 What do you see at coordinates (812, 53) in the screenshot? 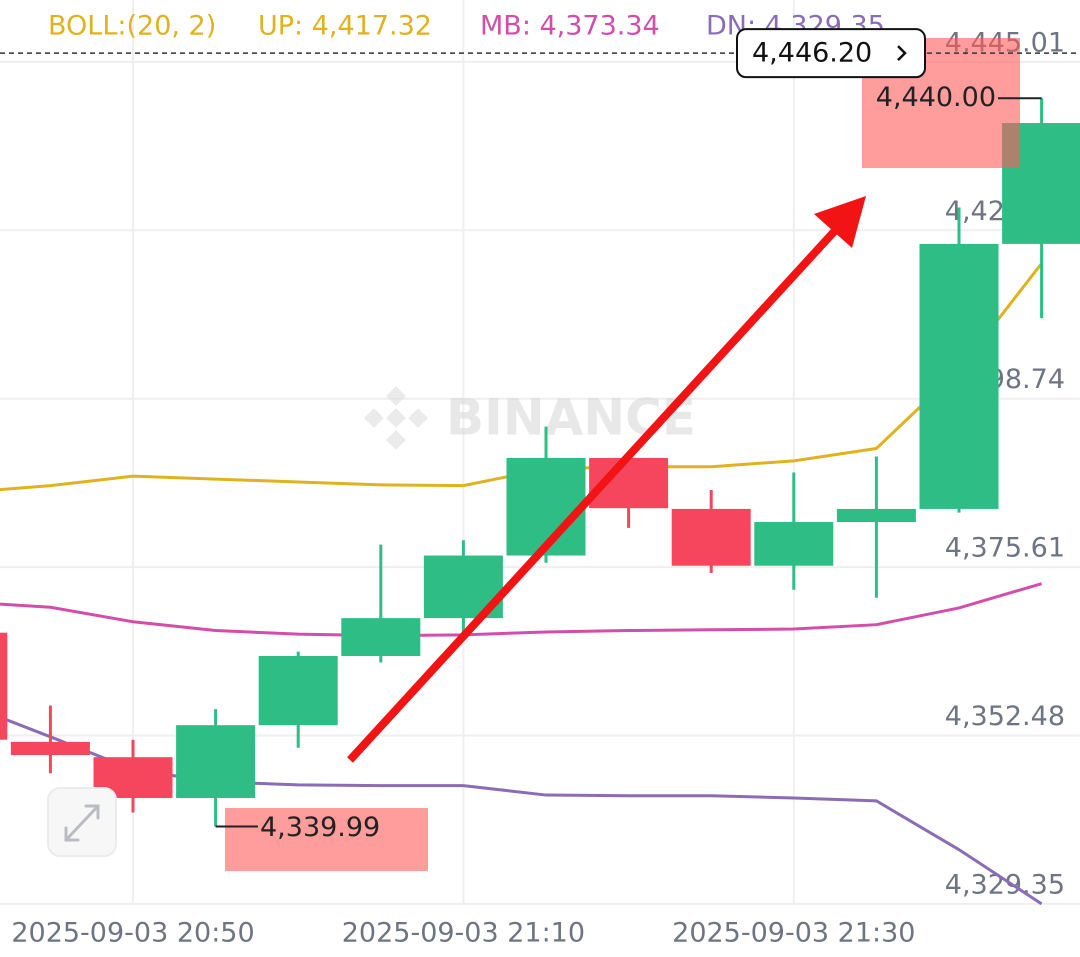
I see `last-price-label: 4,446.20` at bounding box center [812, 53].